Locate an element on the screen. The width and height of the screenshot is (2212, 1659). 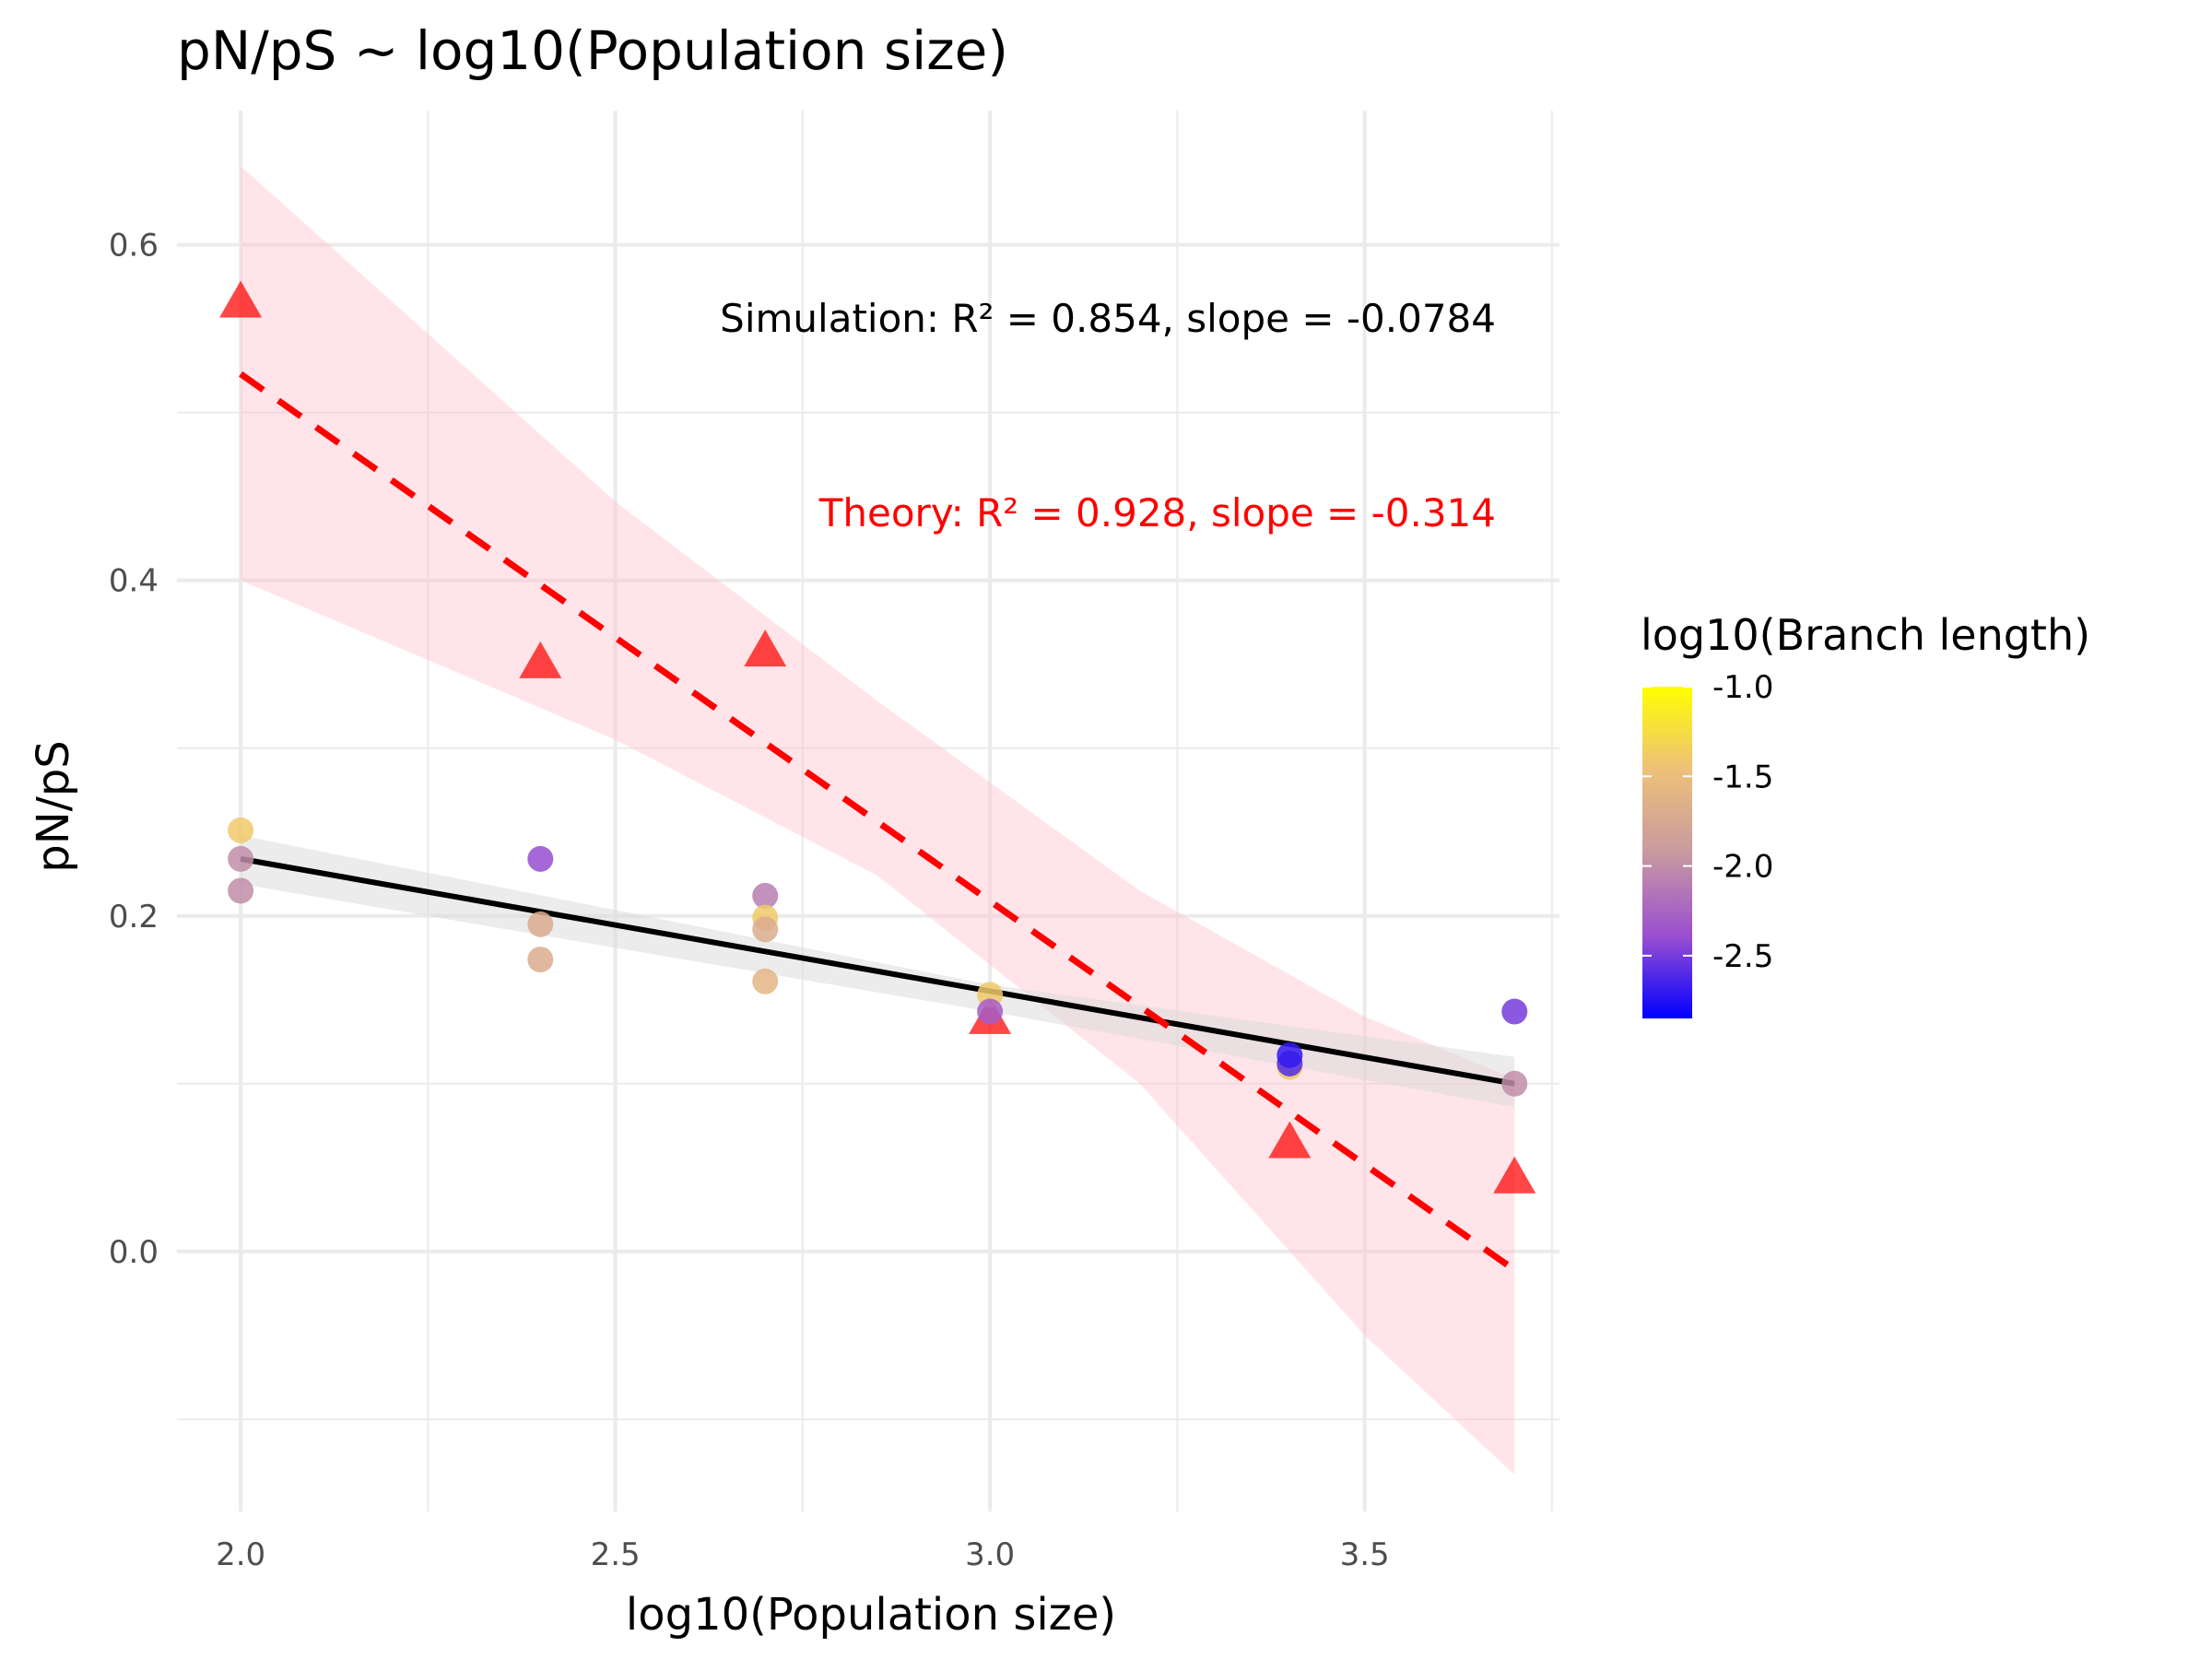
x-axis-ticks: 2.0 2.5 3.0 3.5 is located at coordinates (803, 1554).